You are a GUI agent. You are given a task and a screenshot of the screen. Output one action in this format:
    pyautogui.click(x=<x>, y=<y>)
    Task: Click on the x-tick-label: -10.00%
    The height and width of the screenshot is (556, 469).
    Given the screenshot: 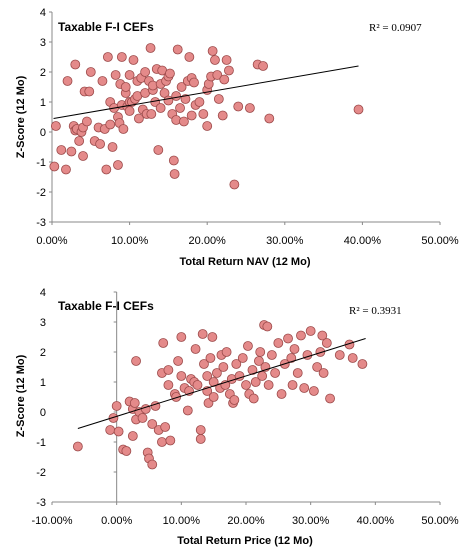 What is the action you would take?
    pyautogui.click(x=52, y=521)
    